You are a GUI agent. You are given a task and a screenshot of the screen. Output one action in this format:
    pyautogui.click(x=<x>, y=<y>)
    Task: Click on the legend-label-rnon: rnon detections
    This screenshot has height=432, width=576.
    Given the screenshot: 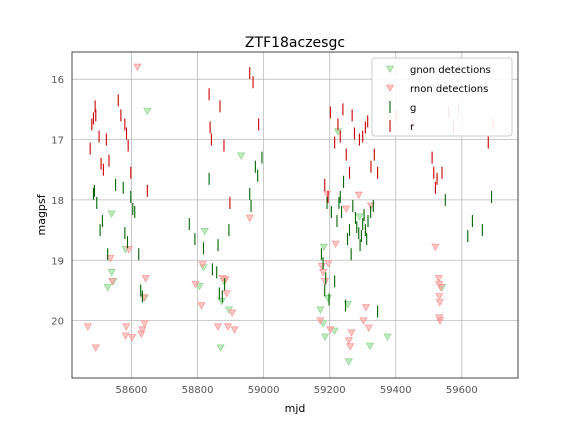 What is the action you would take?
    pyautogui.click(x=449, y=89)
    